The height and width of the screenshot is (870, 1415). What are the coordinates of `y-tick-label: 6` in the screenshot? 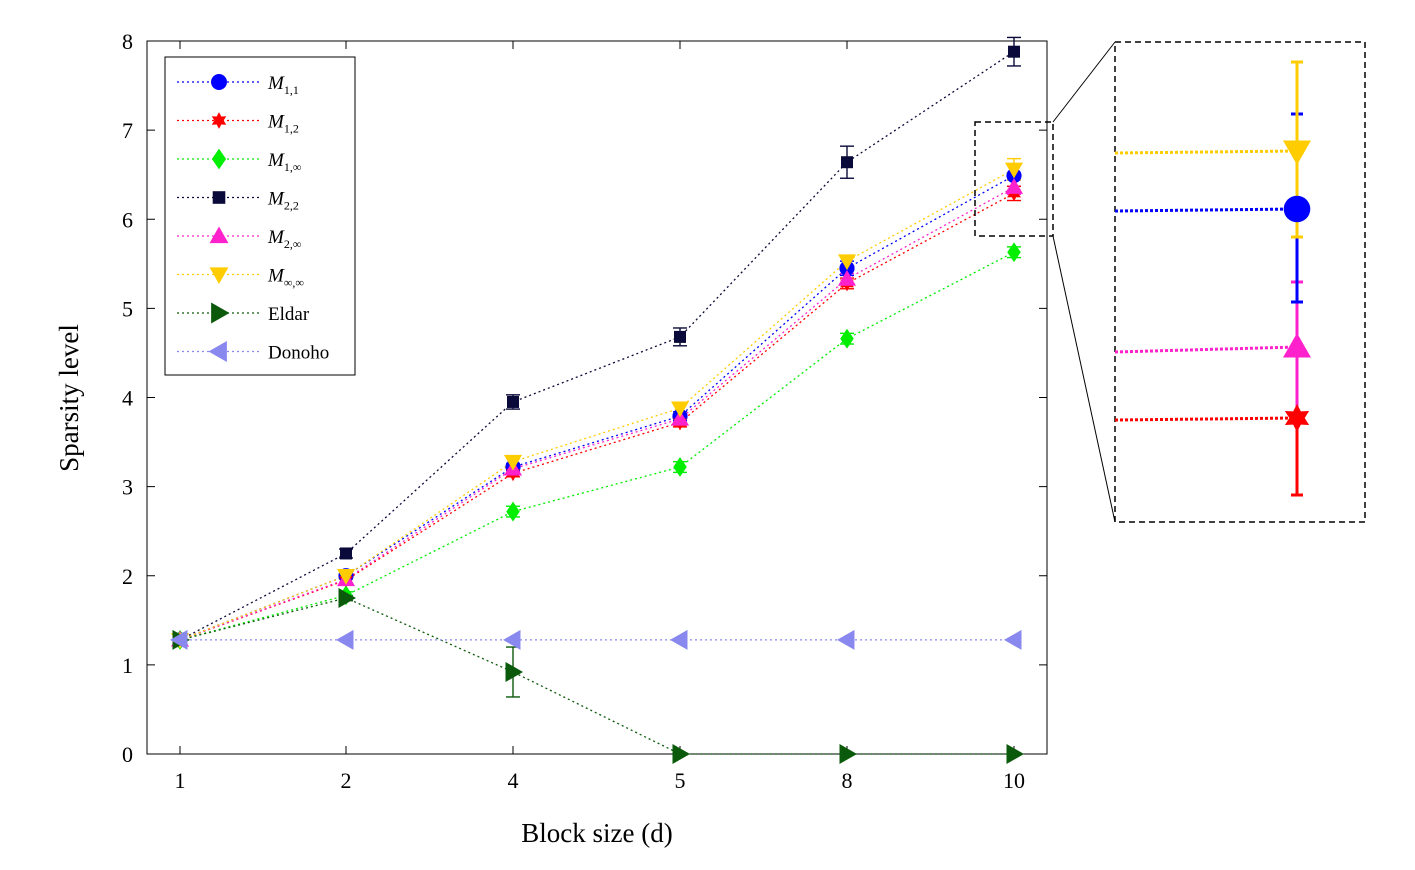 It's located at (127, 219).